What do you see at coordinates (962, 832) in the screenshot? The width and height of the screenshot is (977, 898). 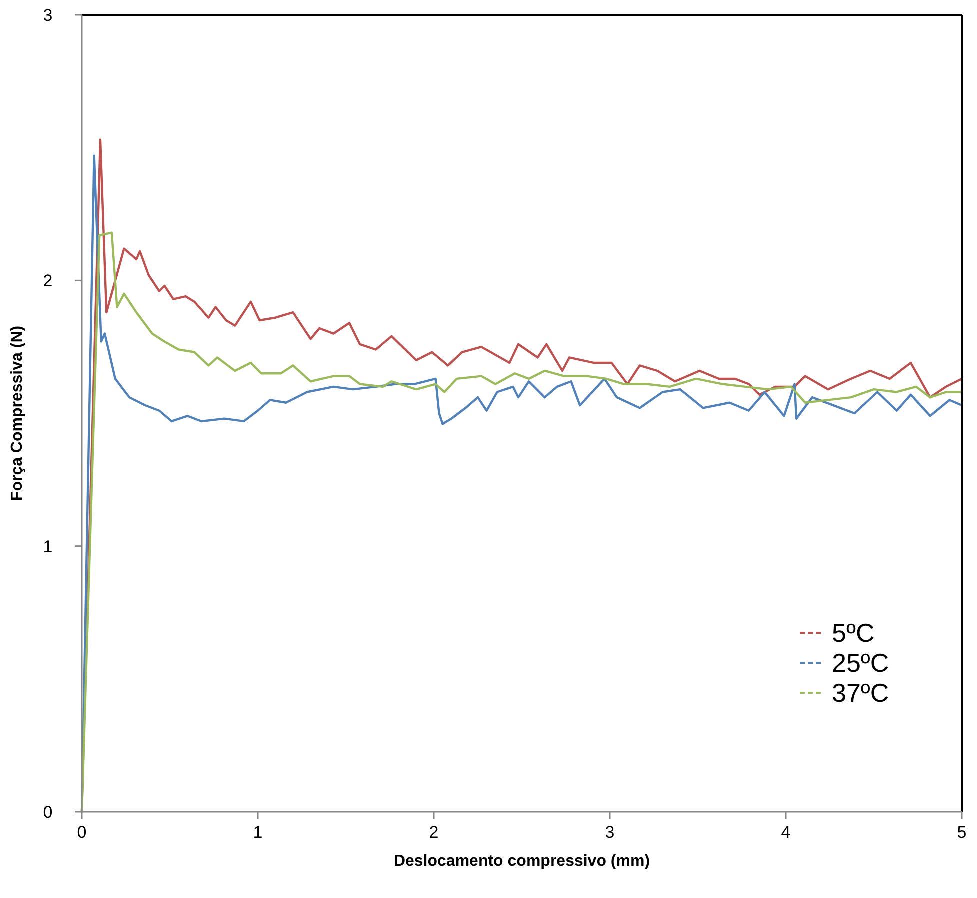 I see `x-tick-label: 5` at bounding box center [962, 832].